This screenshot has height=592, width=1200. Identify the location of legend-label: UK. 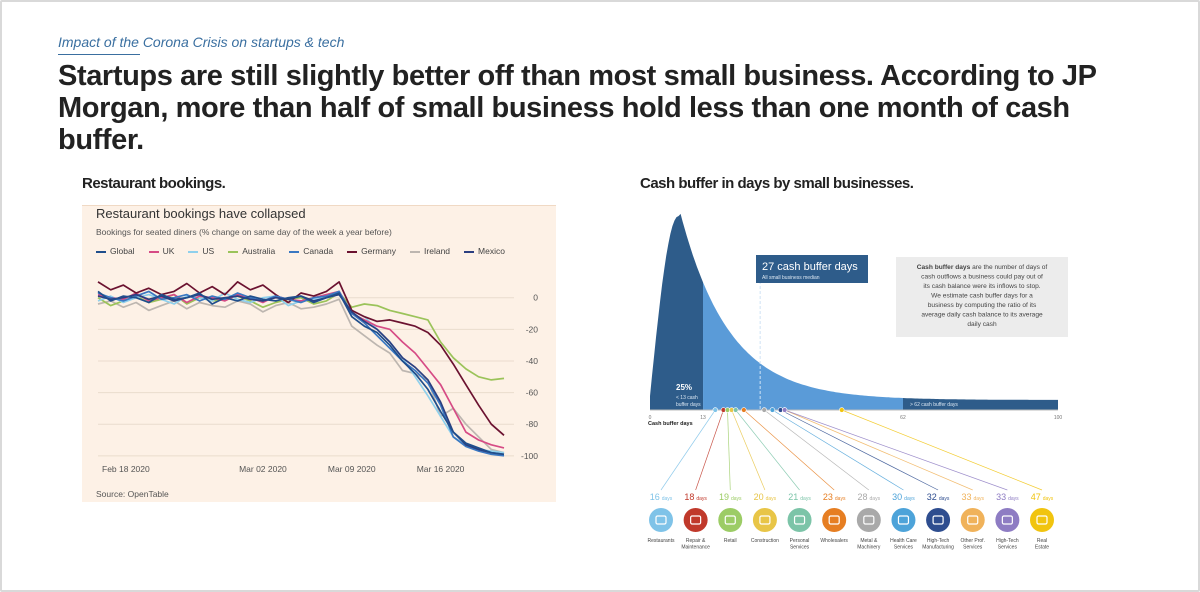
(168, 251).